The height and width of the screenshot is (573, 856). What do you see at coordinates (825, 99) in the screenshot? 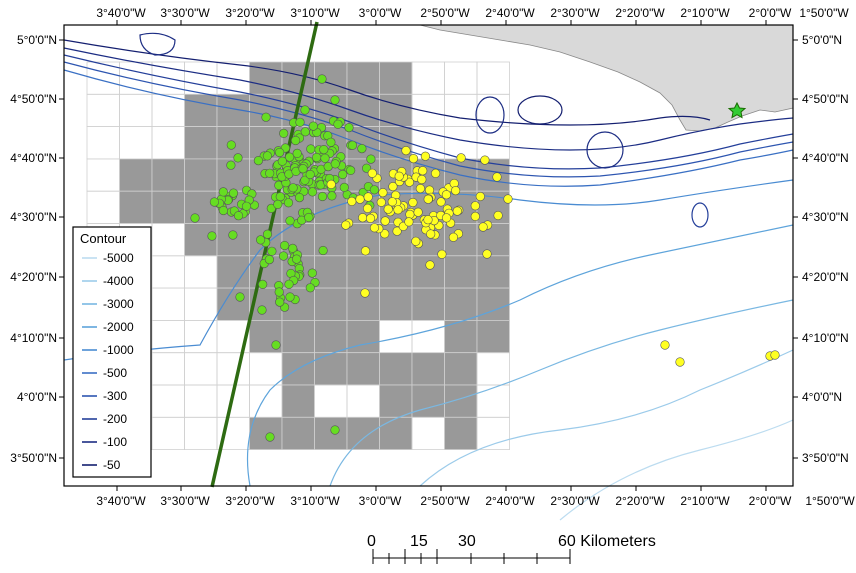
I see `right-lat-label: 4°50'0"N` at bounding box center [825, 99].